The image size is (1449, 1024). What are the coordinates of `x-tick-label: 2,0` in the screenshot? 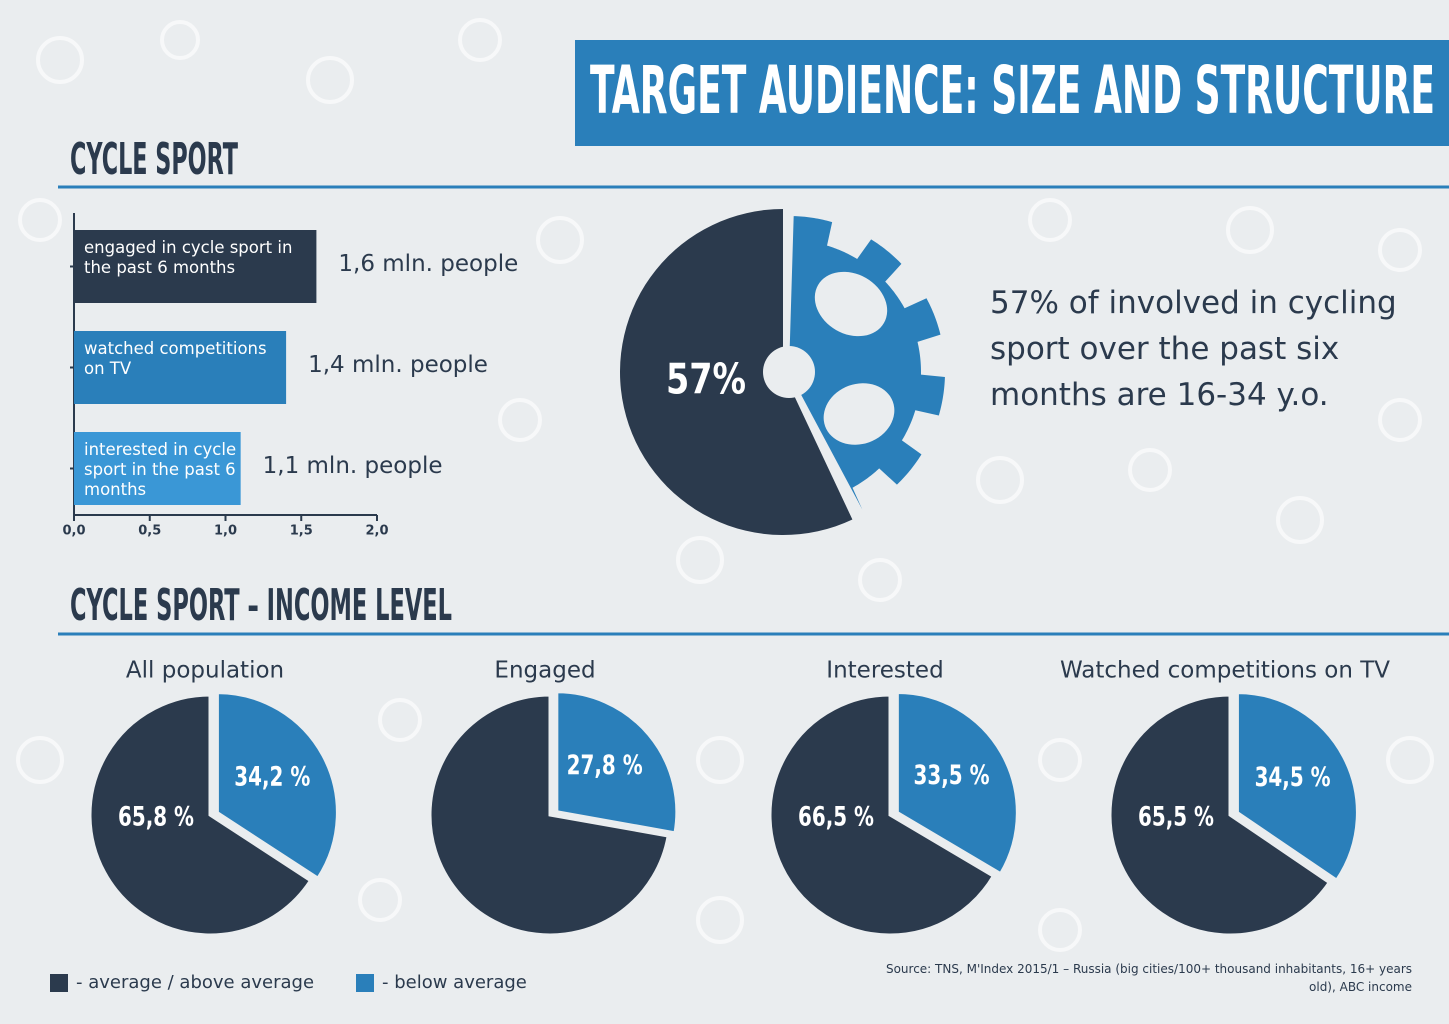 It's located at (376, 531).